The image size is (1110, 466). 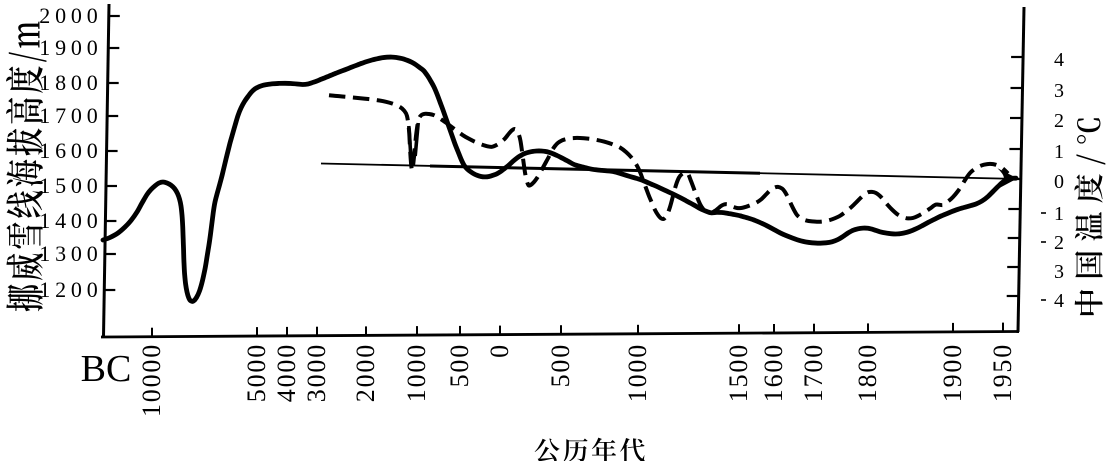 I want to click on svg-text: 1300, so click(x=70, y=253).